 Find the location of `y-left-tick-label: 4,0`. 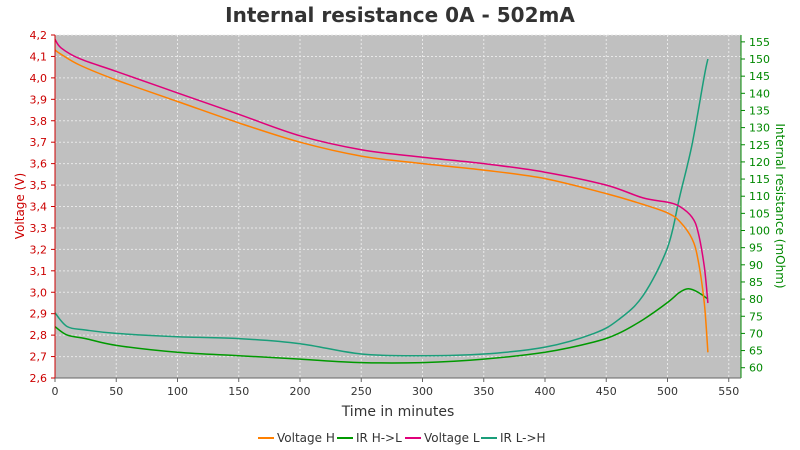

y-left-tick-label: 4,0 is located at coordinates (39, 78).